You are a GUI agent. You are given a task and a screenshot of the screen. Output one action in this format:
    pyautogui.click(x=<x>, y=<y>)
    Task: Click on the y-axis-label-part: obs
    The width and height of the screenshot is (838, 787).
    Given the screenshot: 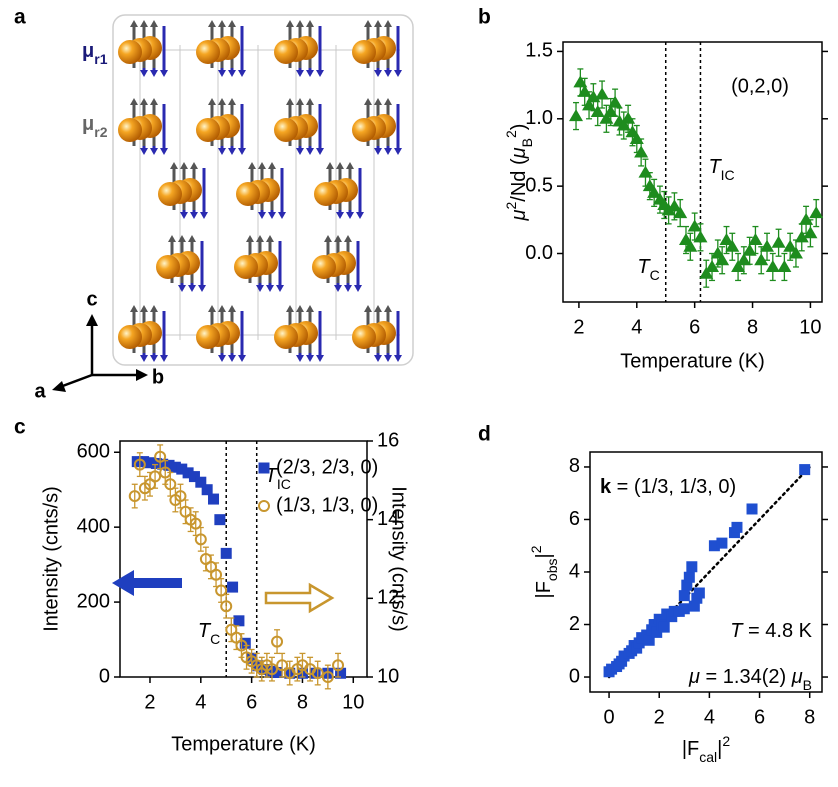 What is the action you would take?
    pyautogui.click(x=552, y=570)
    